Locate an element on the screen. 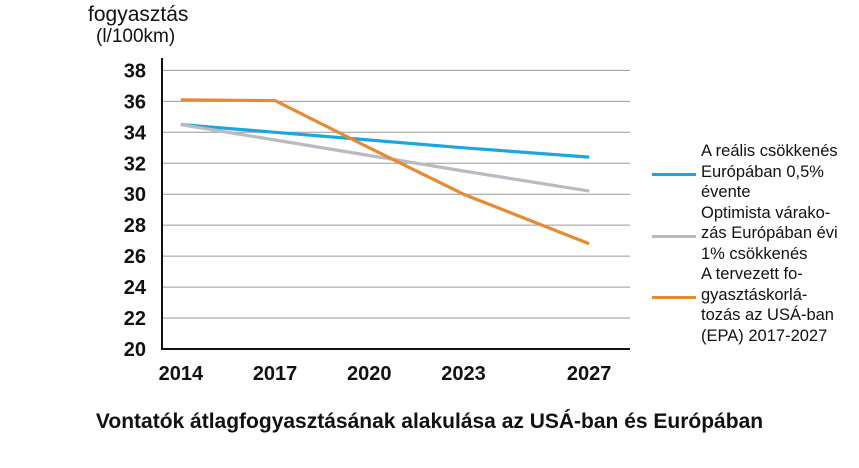 This screenshot has width=859, height=468. x-tick-label-2017: 2017 is located at coordinates (275, 374).